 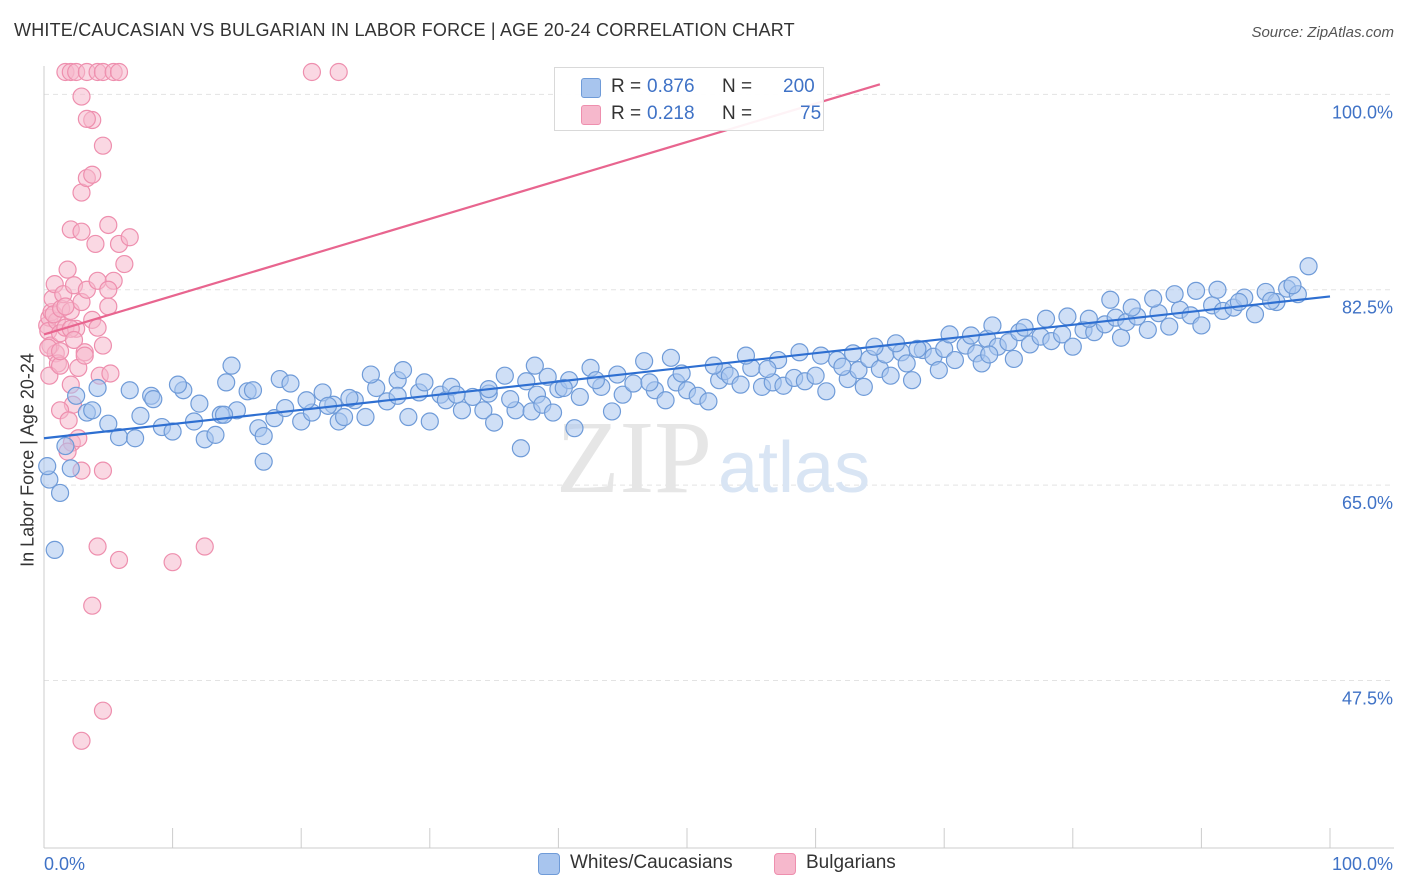 What do you see at coordinates (1322, 32) in the screenshot?
I see `source-label: Source: ZipAtlas.com` at bounding box center [1322, 32].